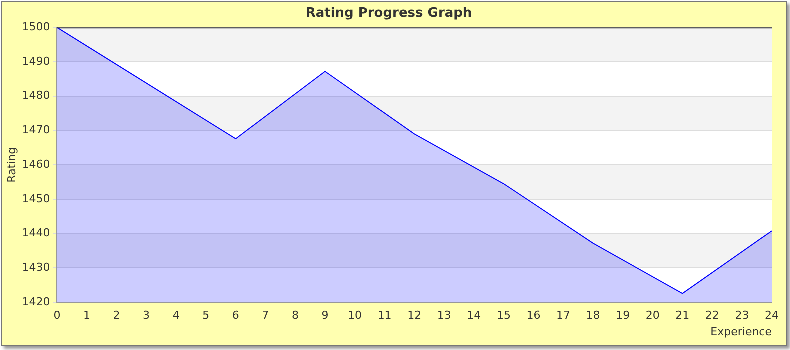  I want to click on y-tick-label: 1440, so click(36, 233).